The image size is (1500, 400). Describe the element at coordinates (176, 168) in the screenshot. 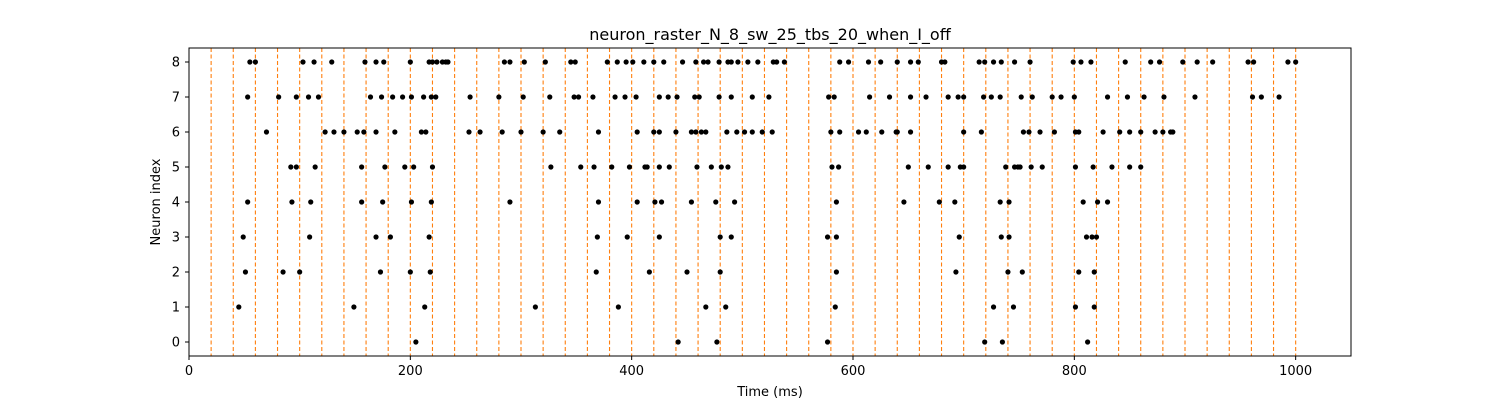

I see `y-tick-label: 5` at that location.